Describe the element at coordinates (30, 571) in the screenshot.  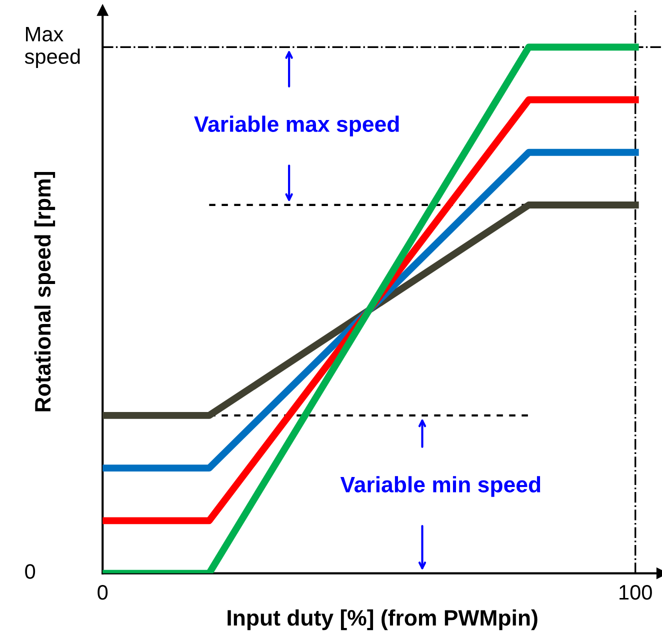
I see `text: 0` at that location.